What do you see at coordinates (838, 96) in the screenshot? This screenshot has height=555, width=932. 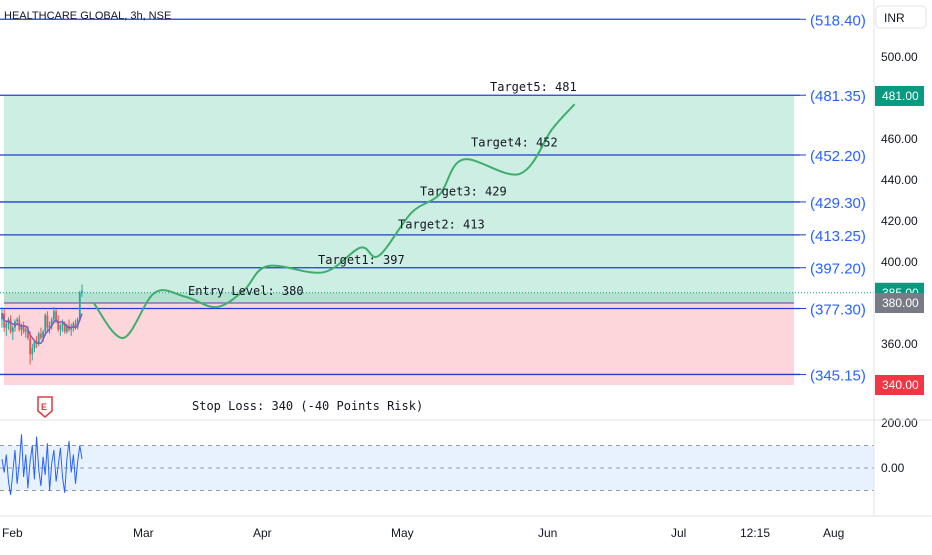 I see `level-label: (481.35)` at bounding box center [838, 96].